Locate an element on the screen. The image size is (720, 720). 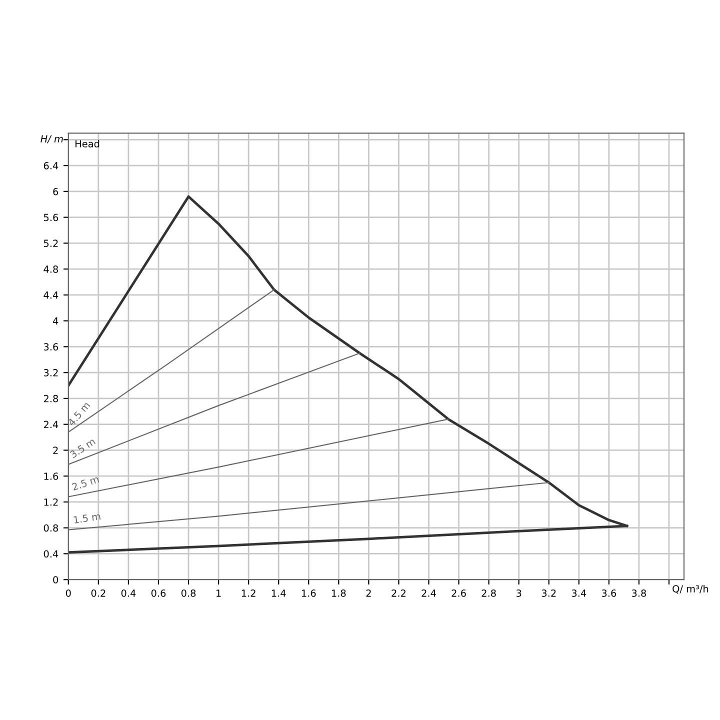
y-tick-label: 4.4 is located at coordinates (51, 295).